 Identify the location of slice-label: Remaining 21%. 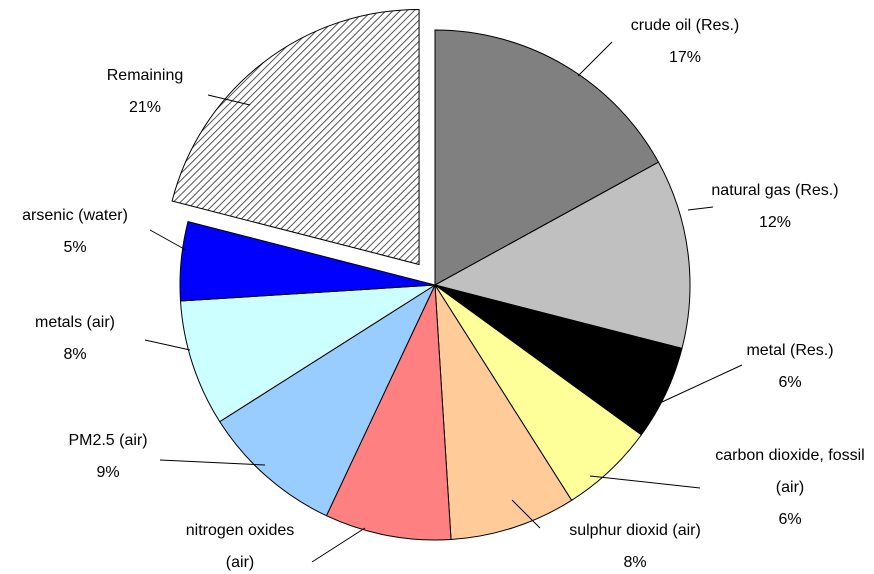
(145, 92).